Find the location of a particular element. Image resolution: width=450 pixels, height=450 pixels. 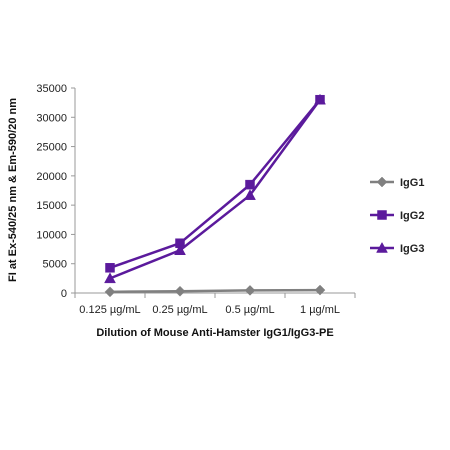

x-tick-label: 0.25 µg/mL is located at coordinates (179, 310).